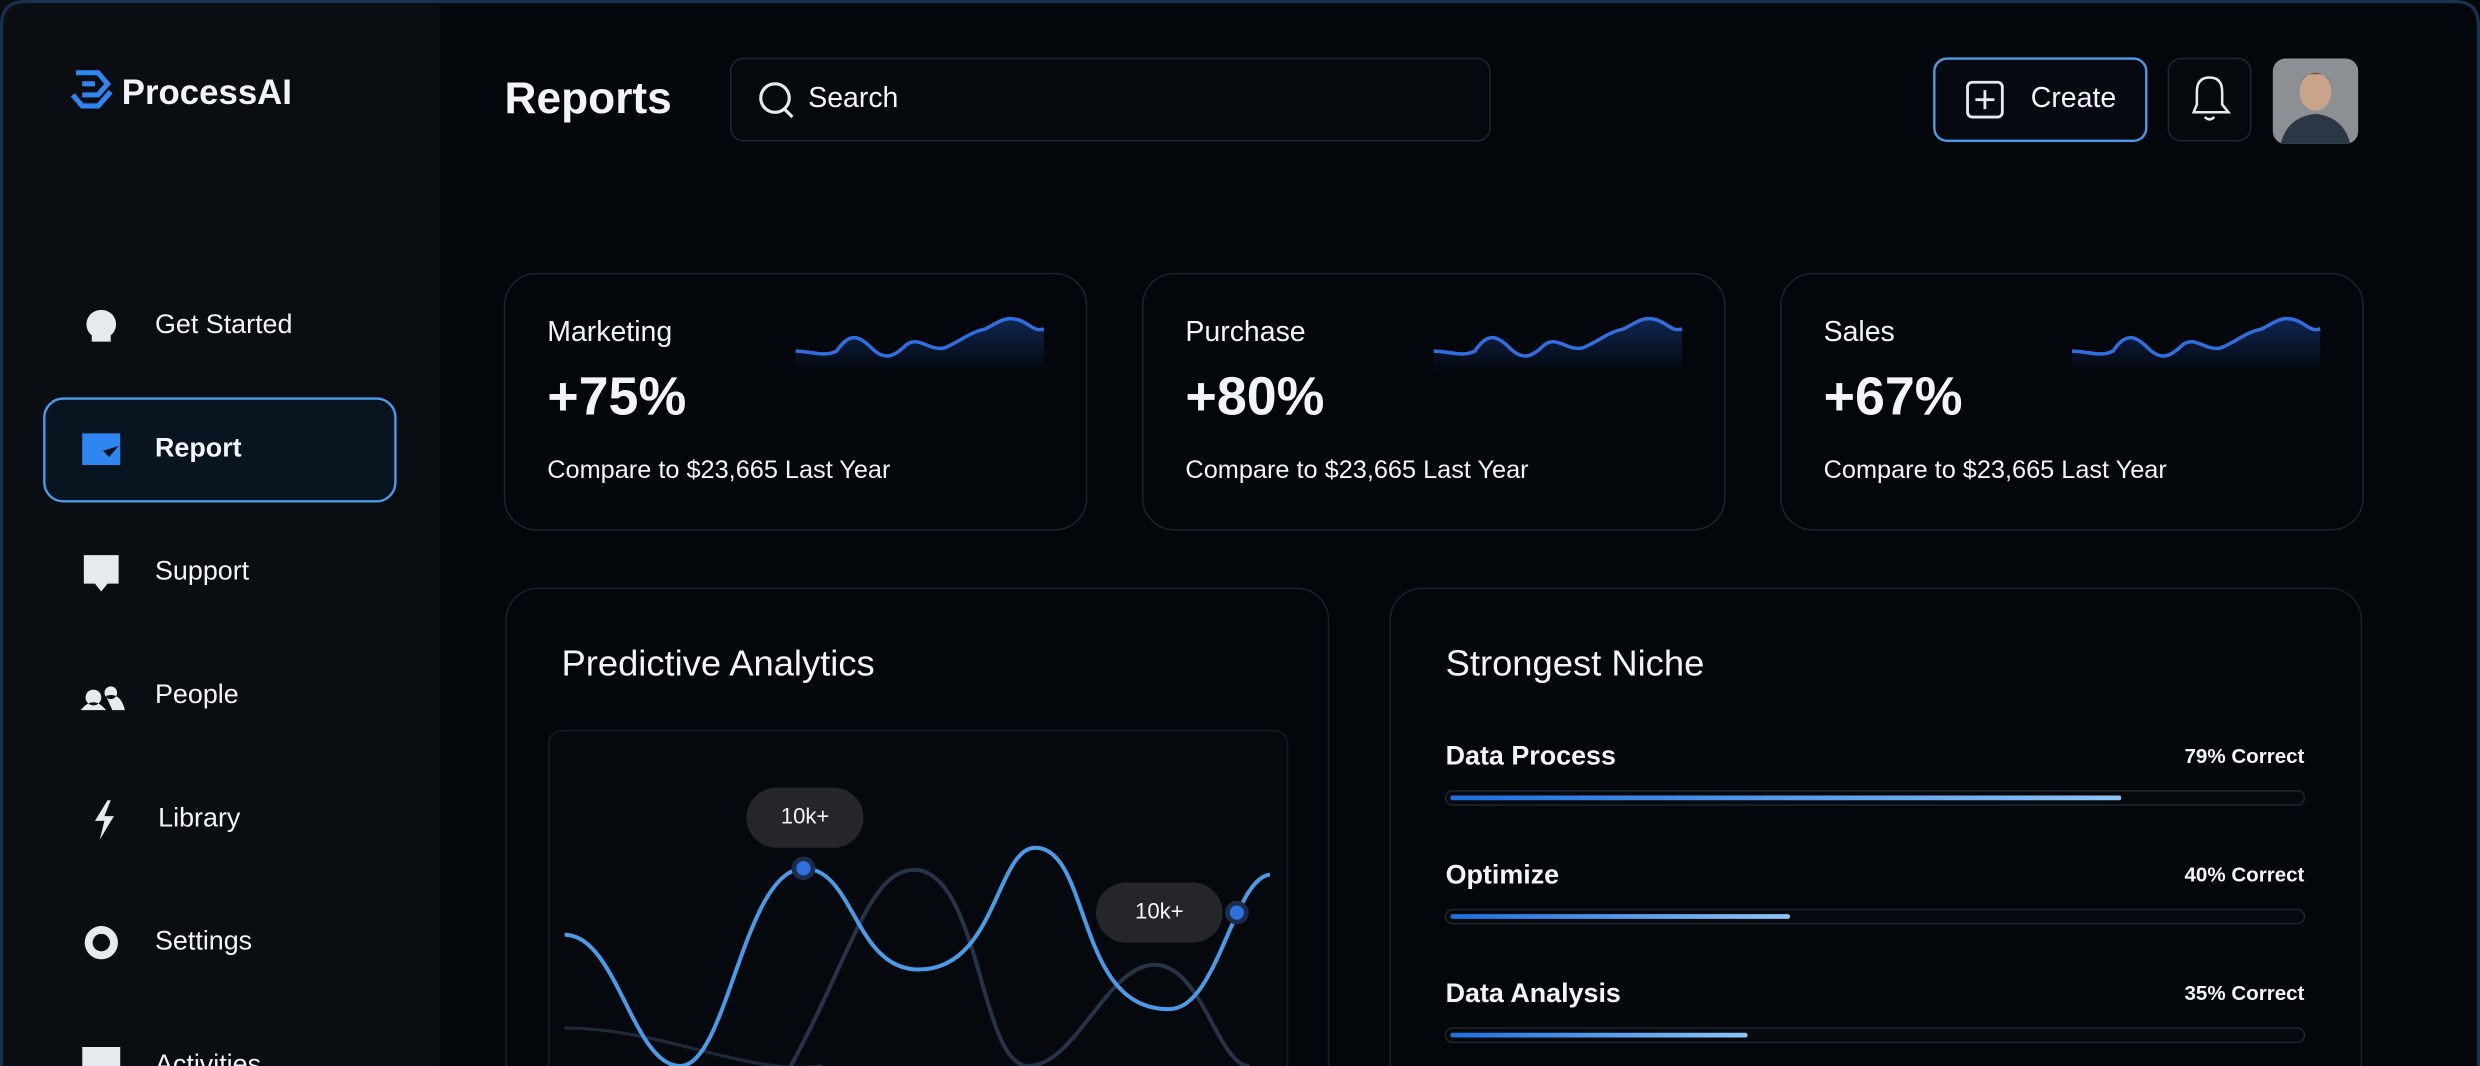  Describe the element at coordinates (223, 324) in the screenshot. I see `nav-label: Get Started` at that location.